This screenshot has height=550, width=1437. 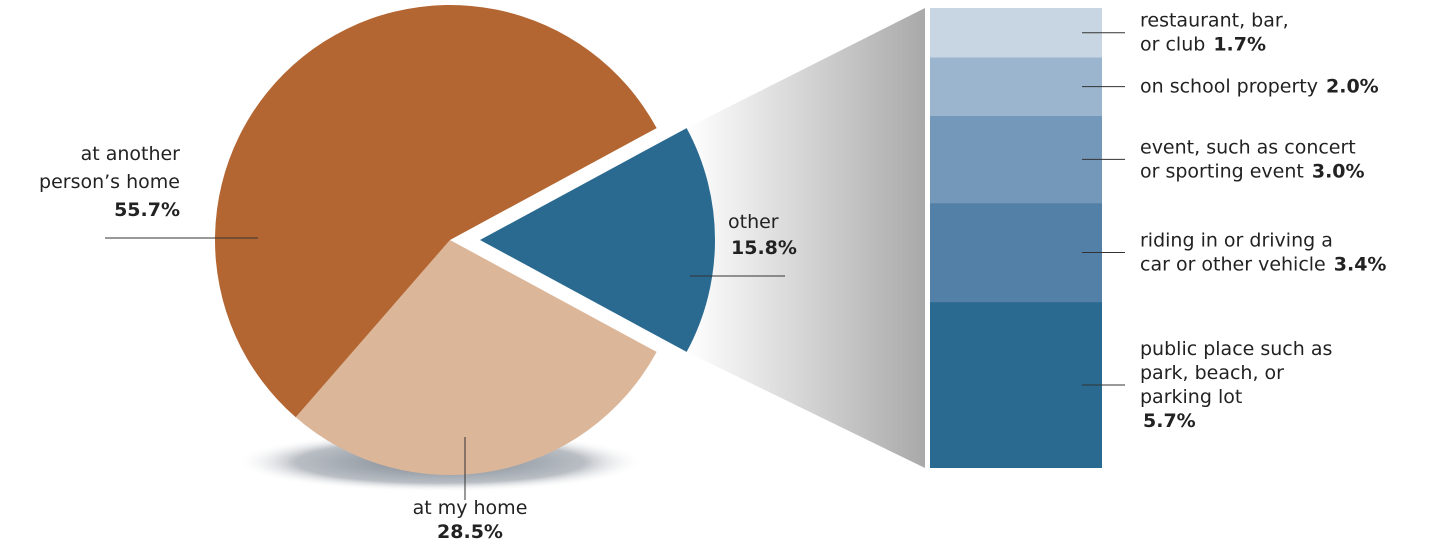 What do you see at coordinates (1172, 45) in the screenshot?
I see `label-line: or club` at bounding box center [1172, 45].